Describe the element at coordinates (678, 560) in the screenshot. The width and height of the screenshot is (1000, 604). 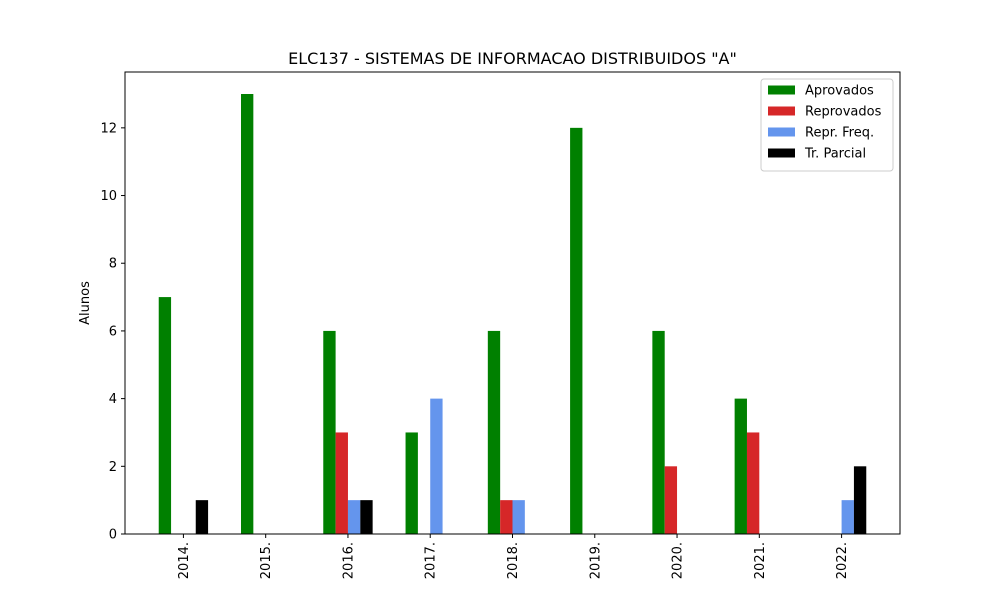
I see `x-tick-label: 2020.` at that location.